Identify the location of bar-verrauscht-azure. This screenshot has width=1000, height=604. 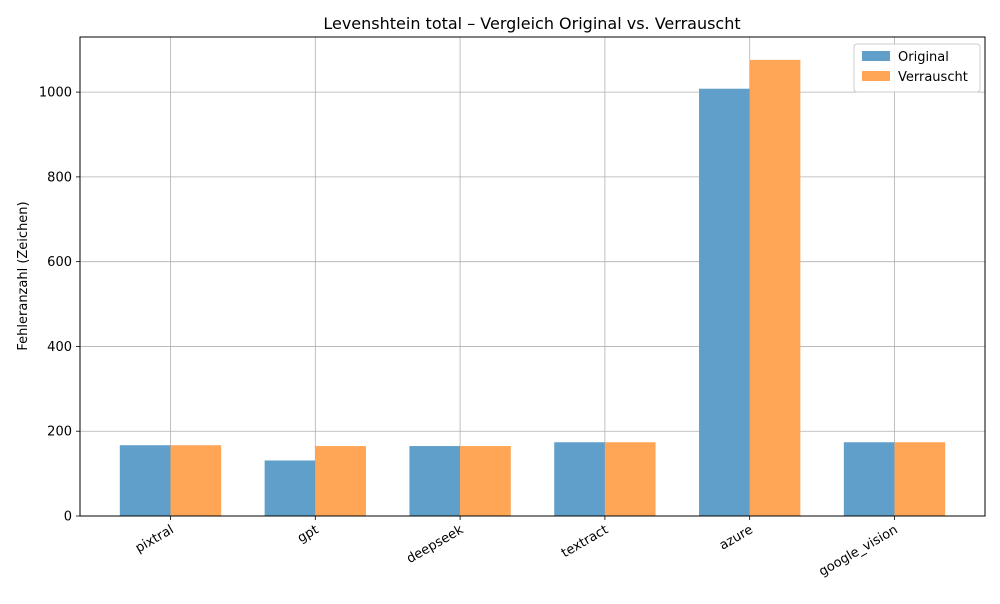
(775, 288).